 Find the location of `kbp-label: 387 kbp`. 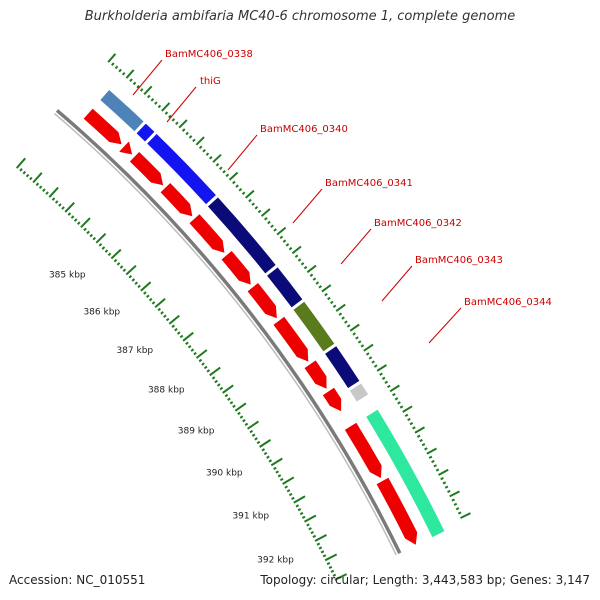

kbp-label: 387 kbp is located at coordinates (134, 351).